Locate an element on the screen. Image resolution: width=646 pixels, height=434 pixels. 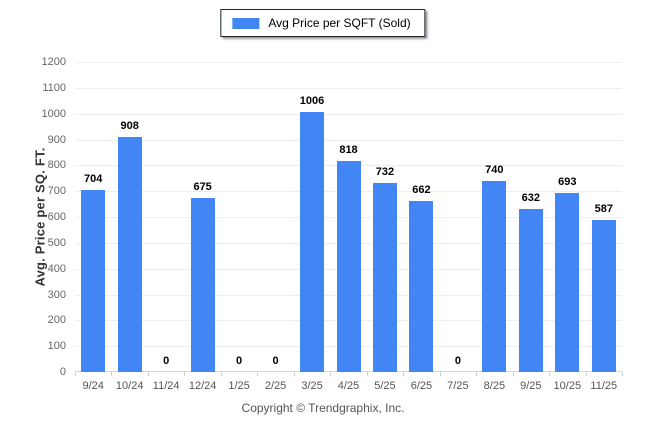
bar-value-label: 587 is located at coordinates (603, 209).